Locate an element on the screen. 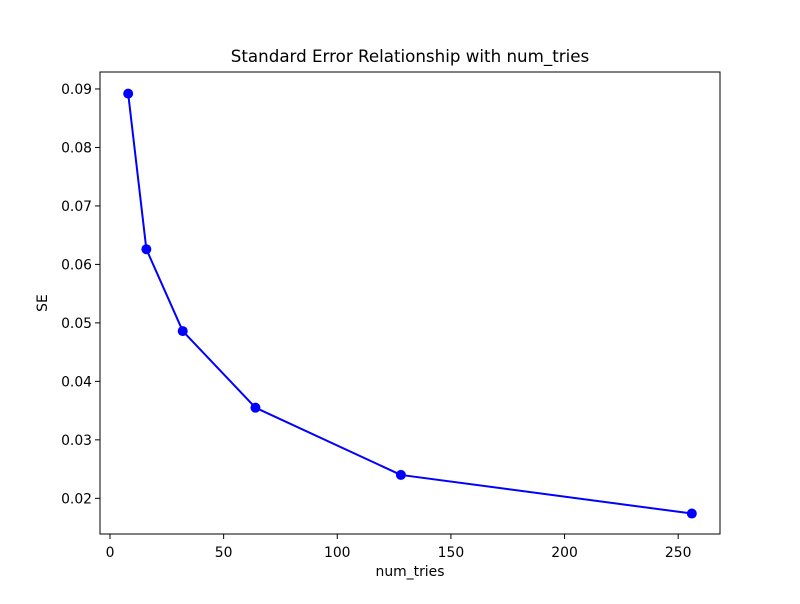 This screenshot has height=604, width=800. y-tick-label: 0.06 is located at coordinates (76, 265).